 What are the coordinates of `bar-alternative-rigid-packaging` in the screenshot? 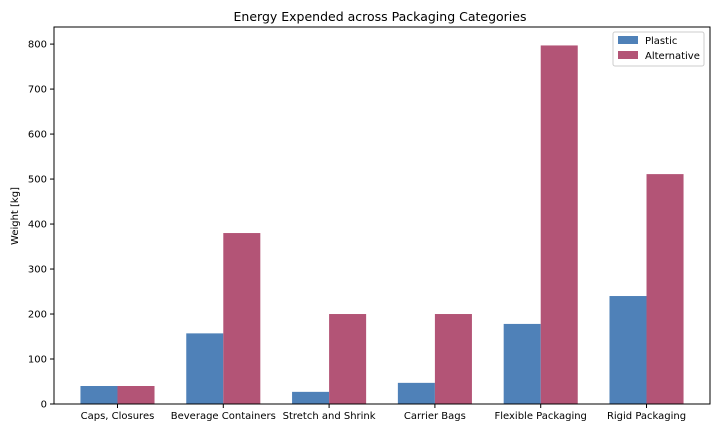 It's located at (665, 289).